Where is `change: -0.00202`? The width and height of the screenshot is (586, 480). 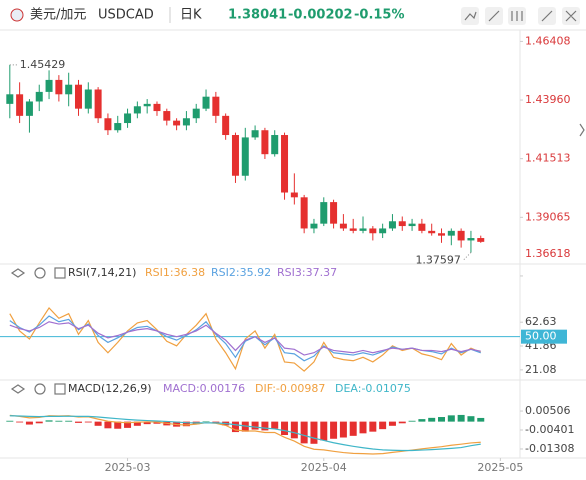
change: -0.00202 is located at coordinates (320, 15).